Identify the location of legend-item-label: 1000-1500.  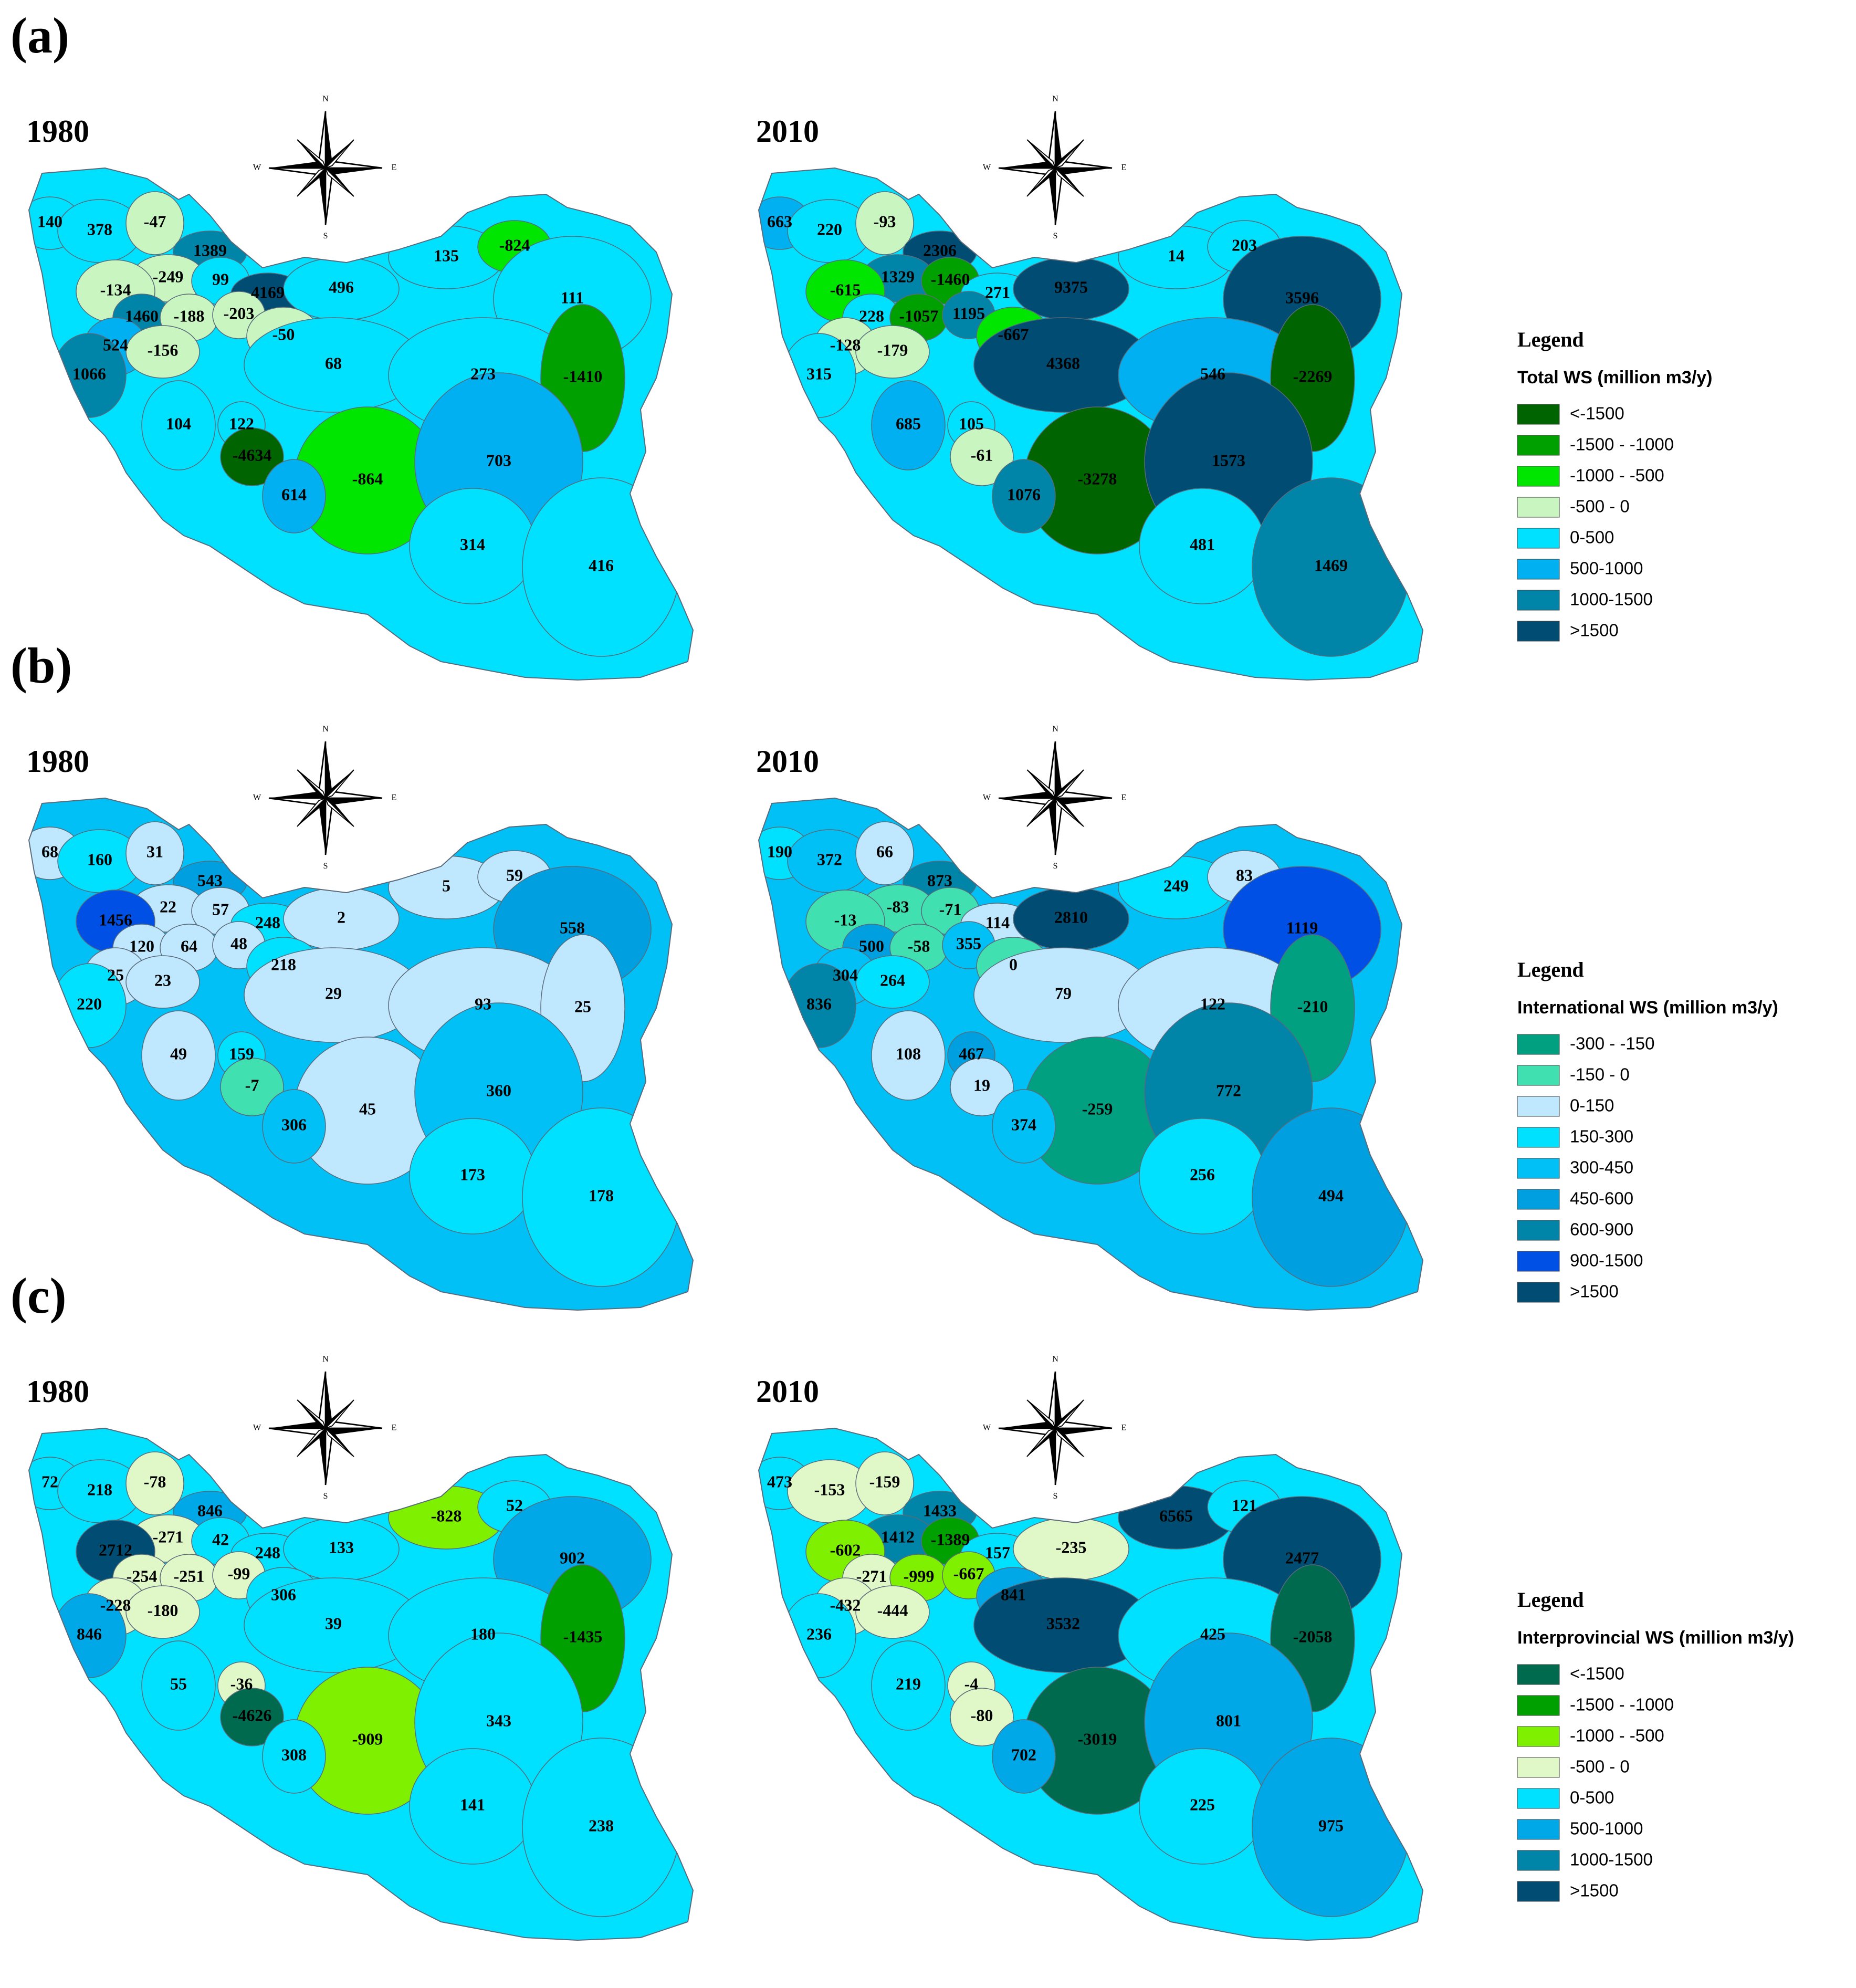
(1612, 600).